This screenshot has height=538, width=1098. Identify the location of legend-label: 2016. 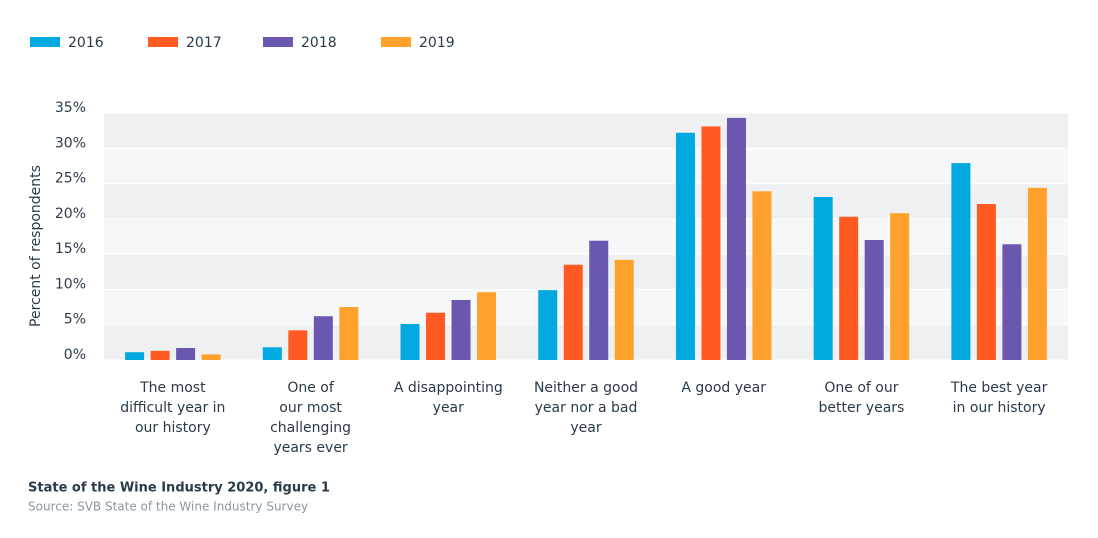
(86, 43).